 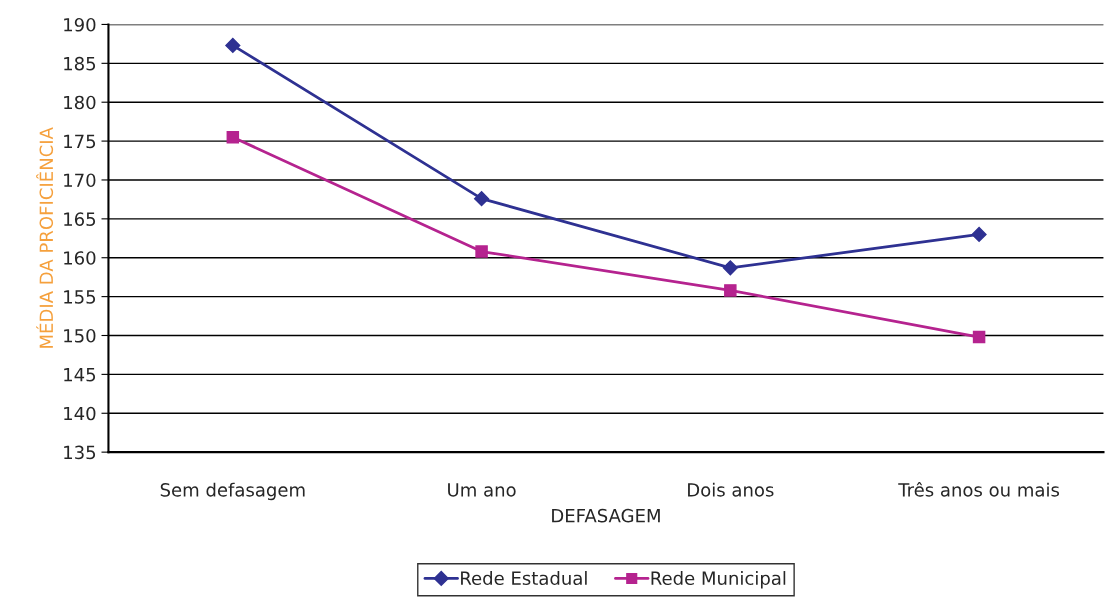 I want to click on y-axis-title: MÉDIA DA PROFICIÊNCIA, so click(x=45, y=237).